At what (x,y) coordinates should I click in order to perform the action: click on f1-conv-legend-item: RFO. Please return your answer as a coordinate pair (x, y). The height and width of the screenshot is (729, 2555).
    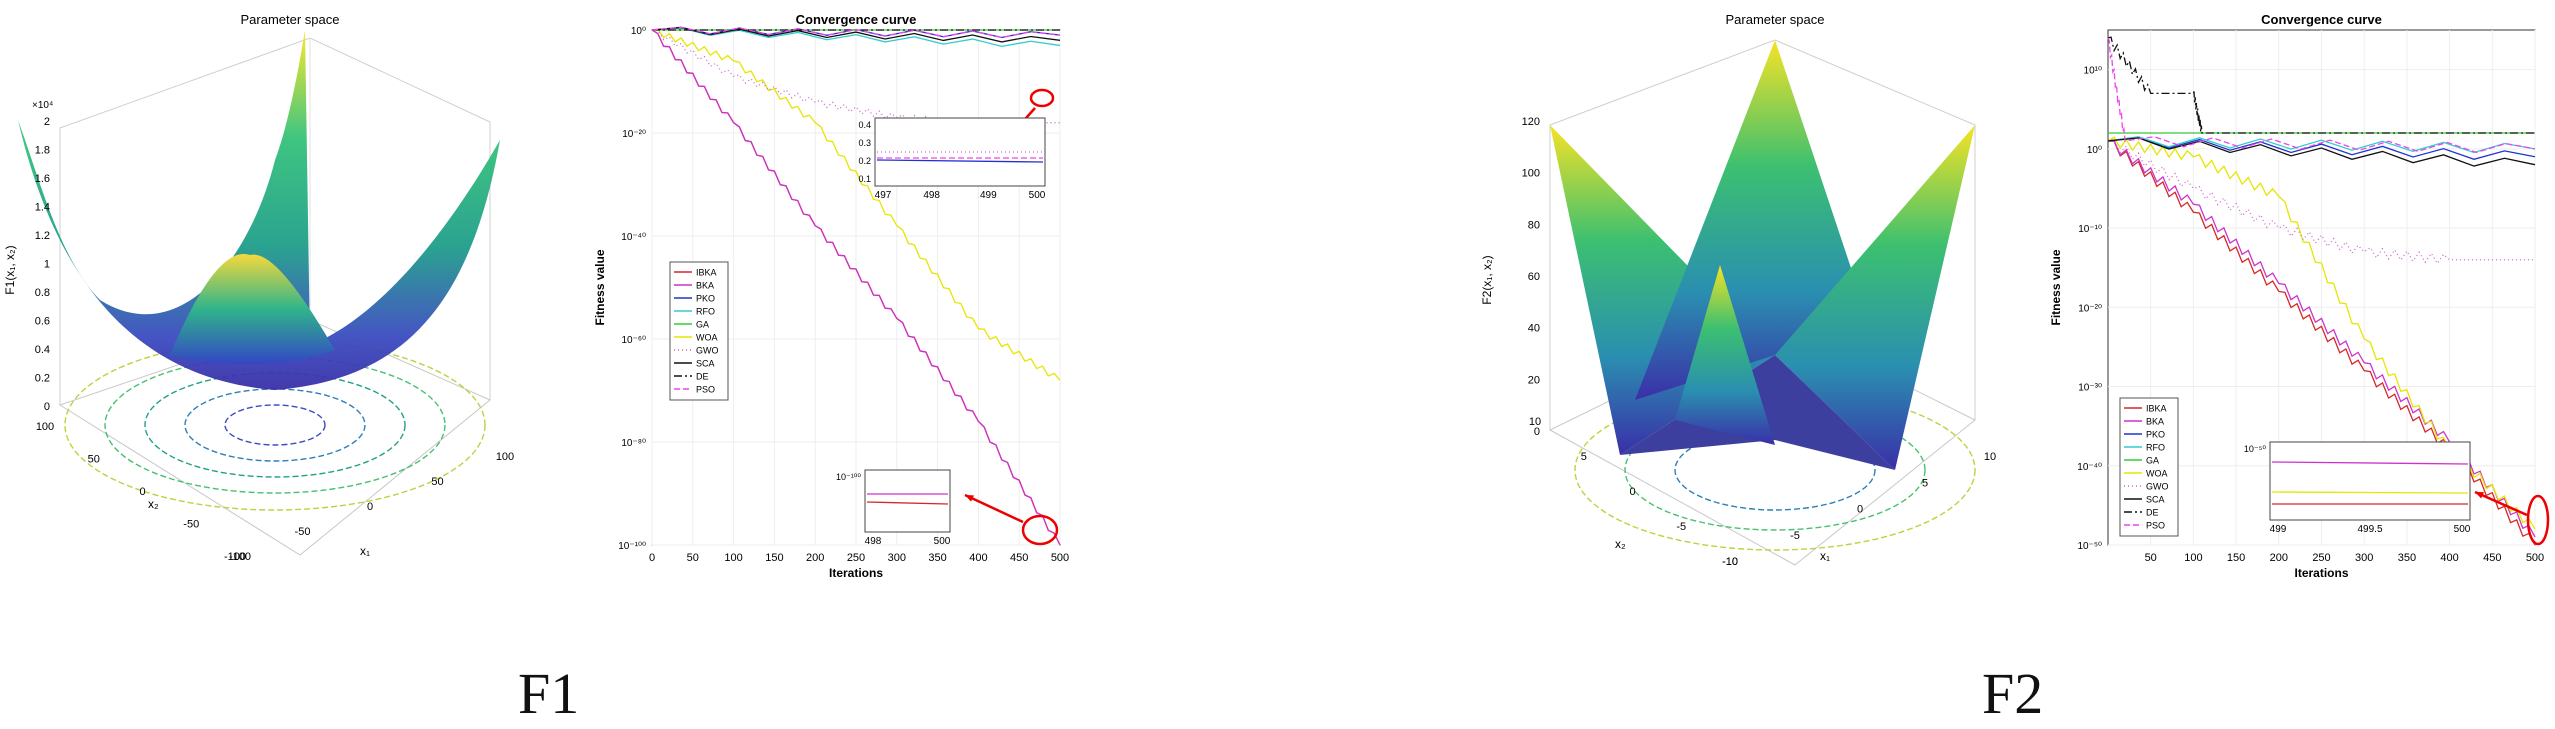
    Looking at the image, I should click on (705, 312).